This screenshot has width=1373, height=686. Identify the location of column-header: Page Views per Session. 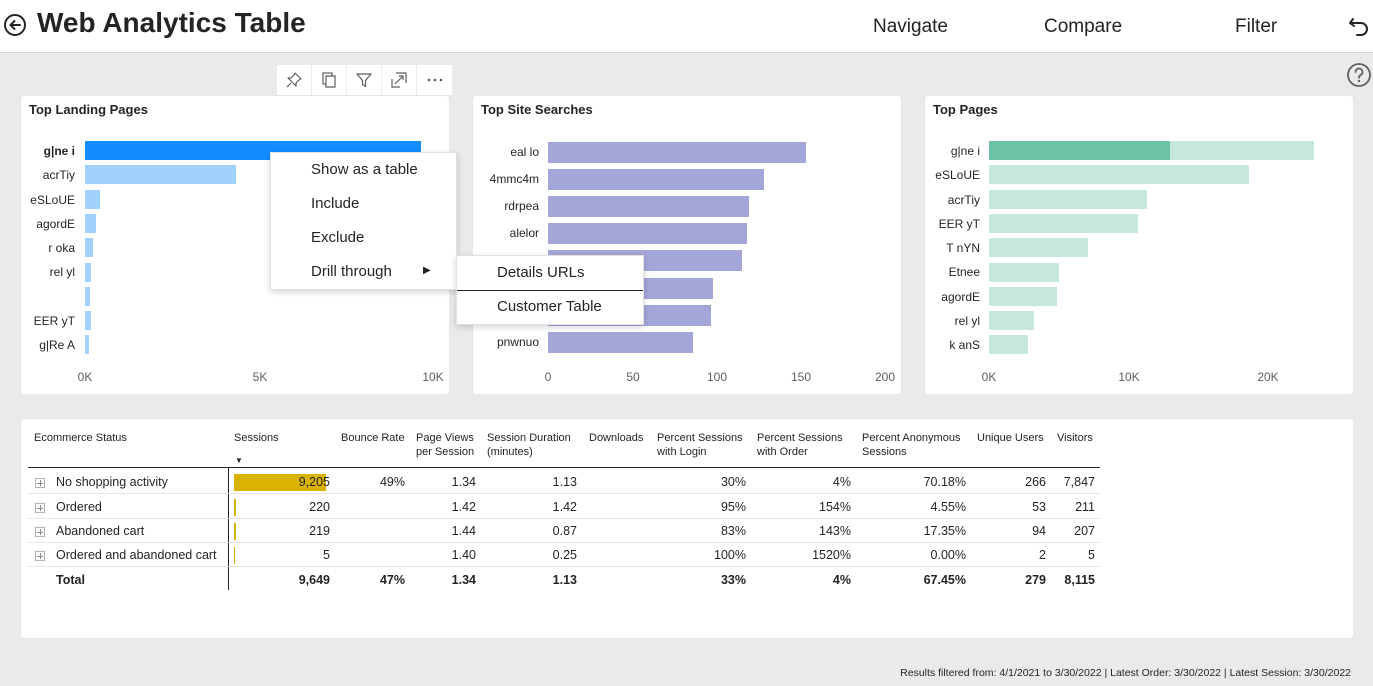
(445, 445).